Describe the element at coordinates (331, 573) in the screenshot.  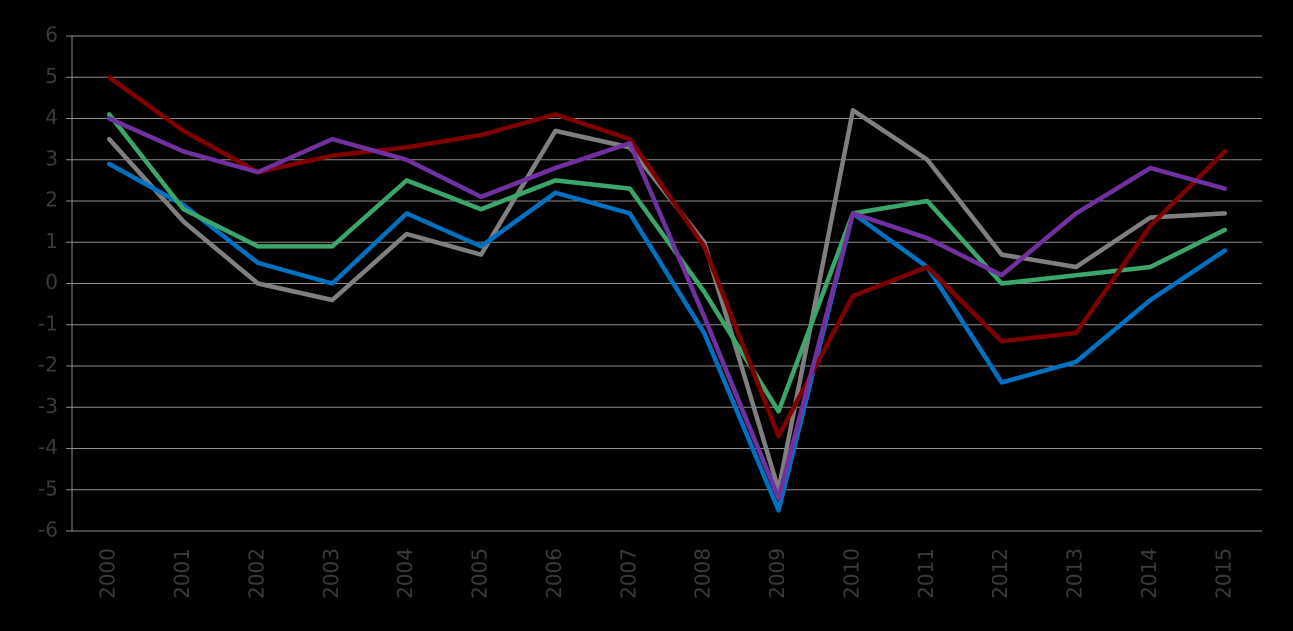
I see `x-tick-label: 2003` at that location.